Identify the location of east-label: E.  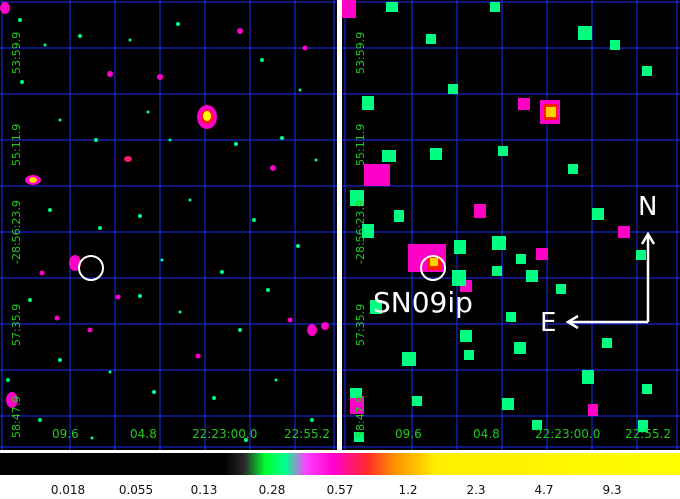
(548, 323).